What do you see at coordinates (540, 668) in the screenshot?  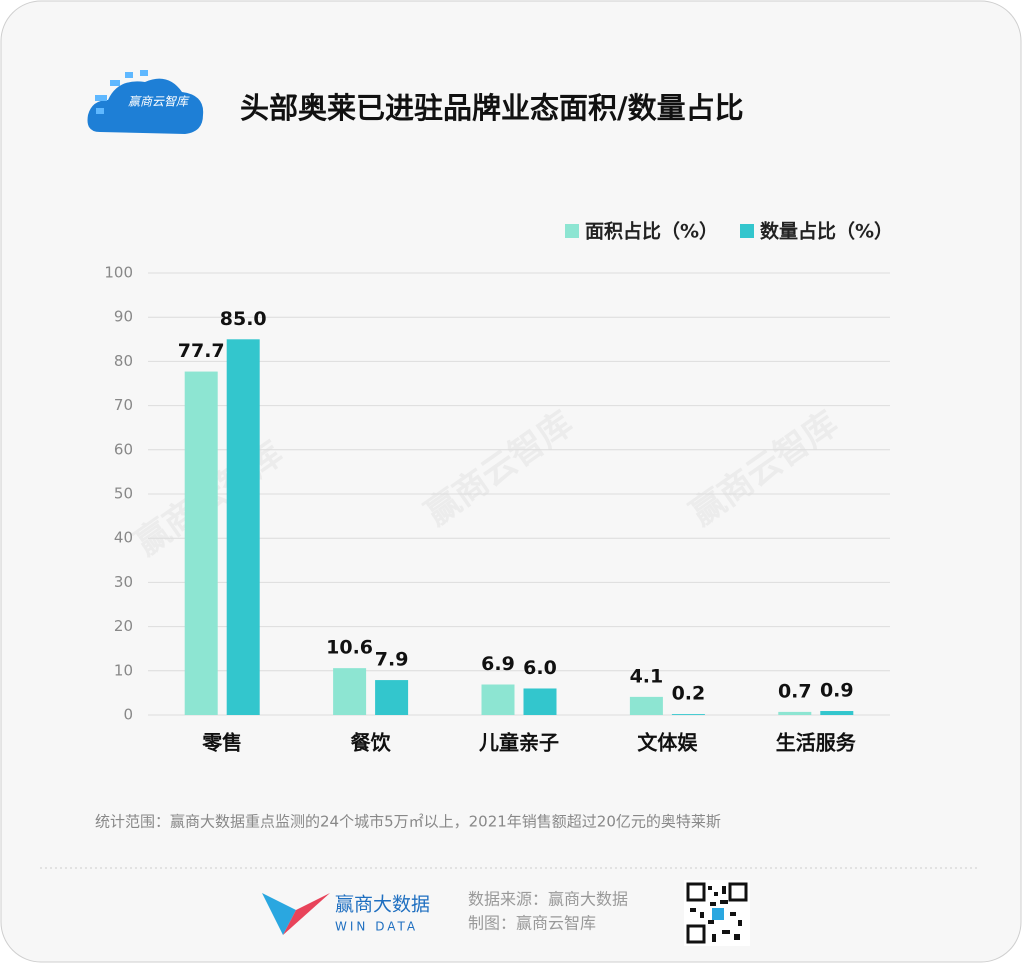 I see `value-label: 6.0` at bounding box center [540, 668].